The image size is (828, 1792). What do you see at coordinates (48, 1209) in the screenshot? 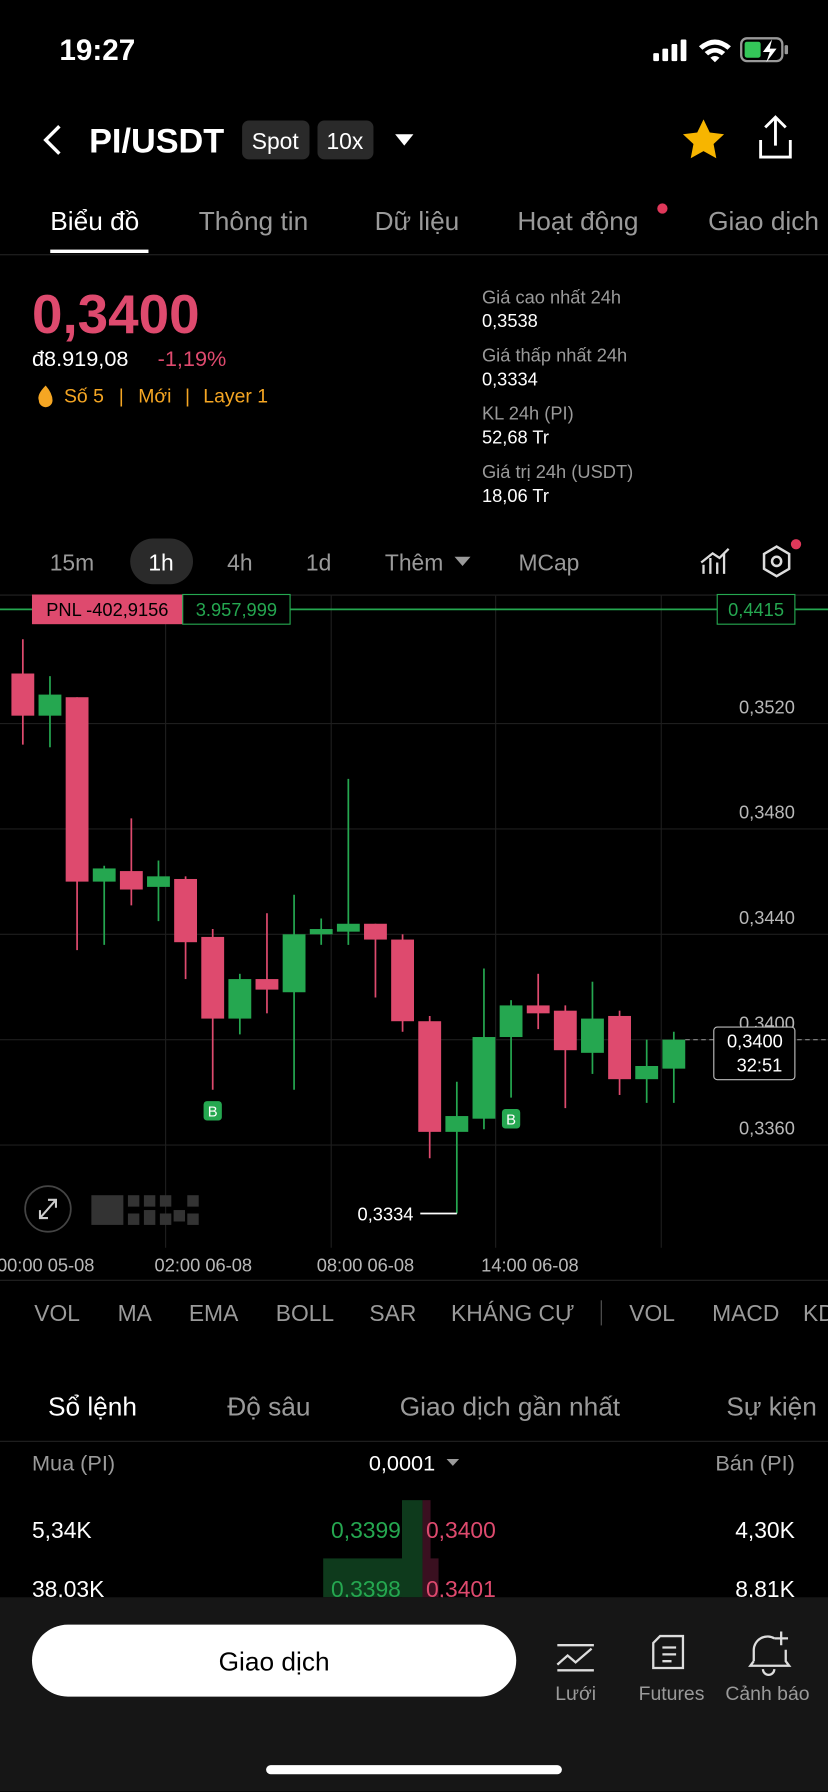
I see `expand-button` at bounding box center [48, 1209].